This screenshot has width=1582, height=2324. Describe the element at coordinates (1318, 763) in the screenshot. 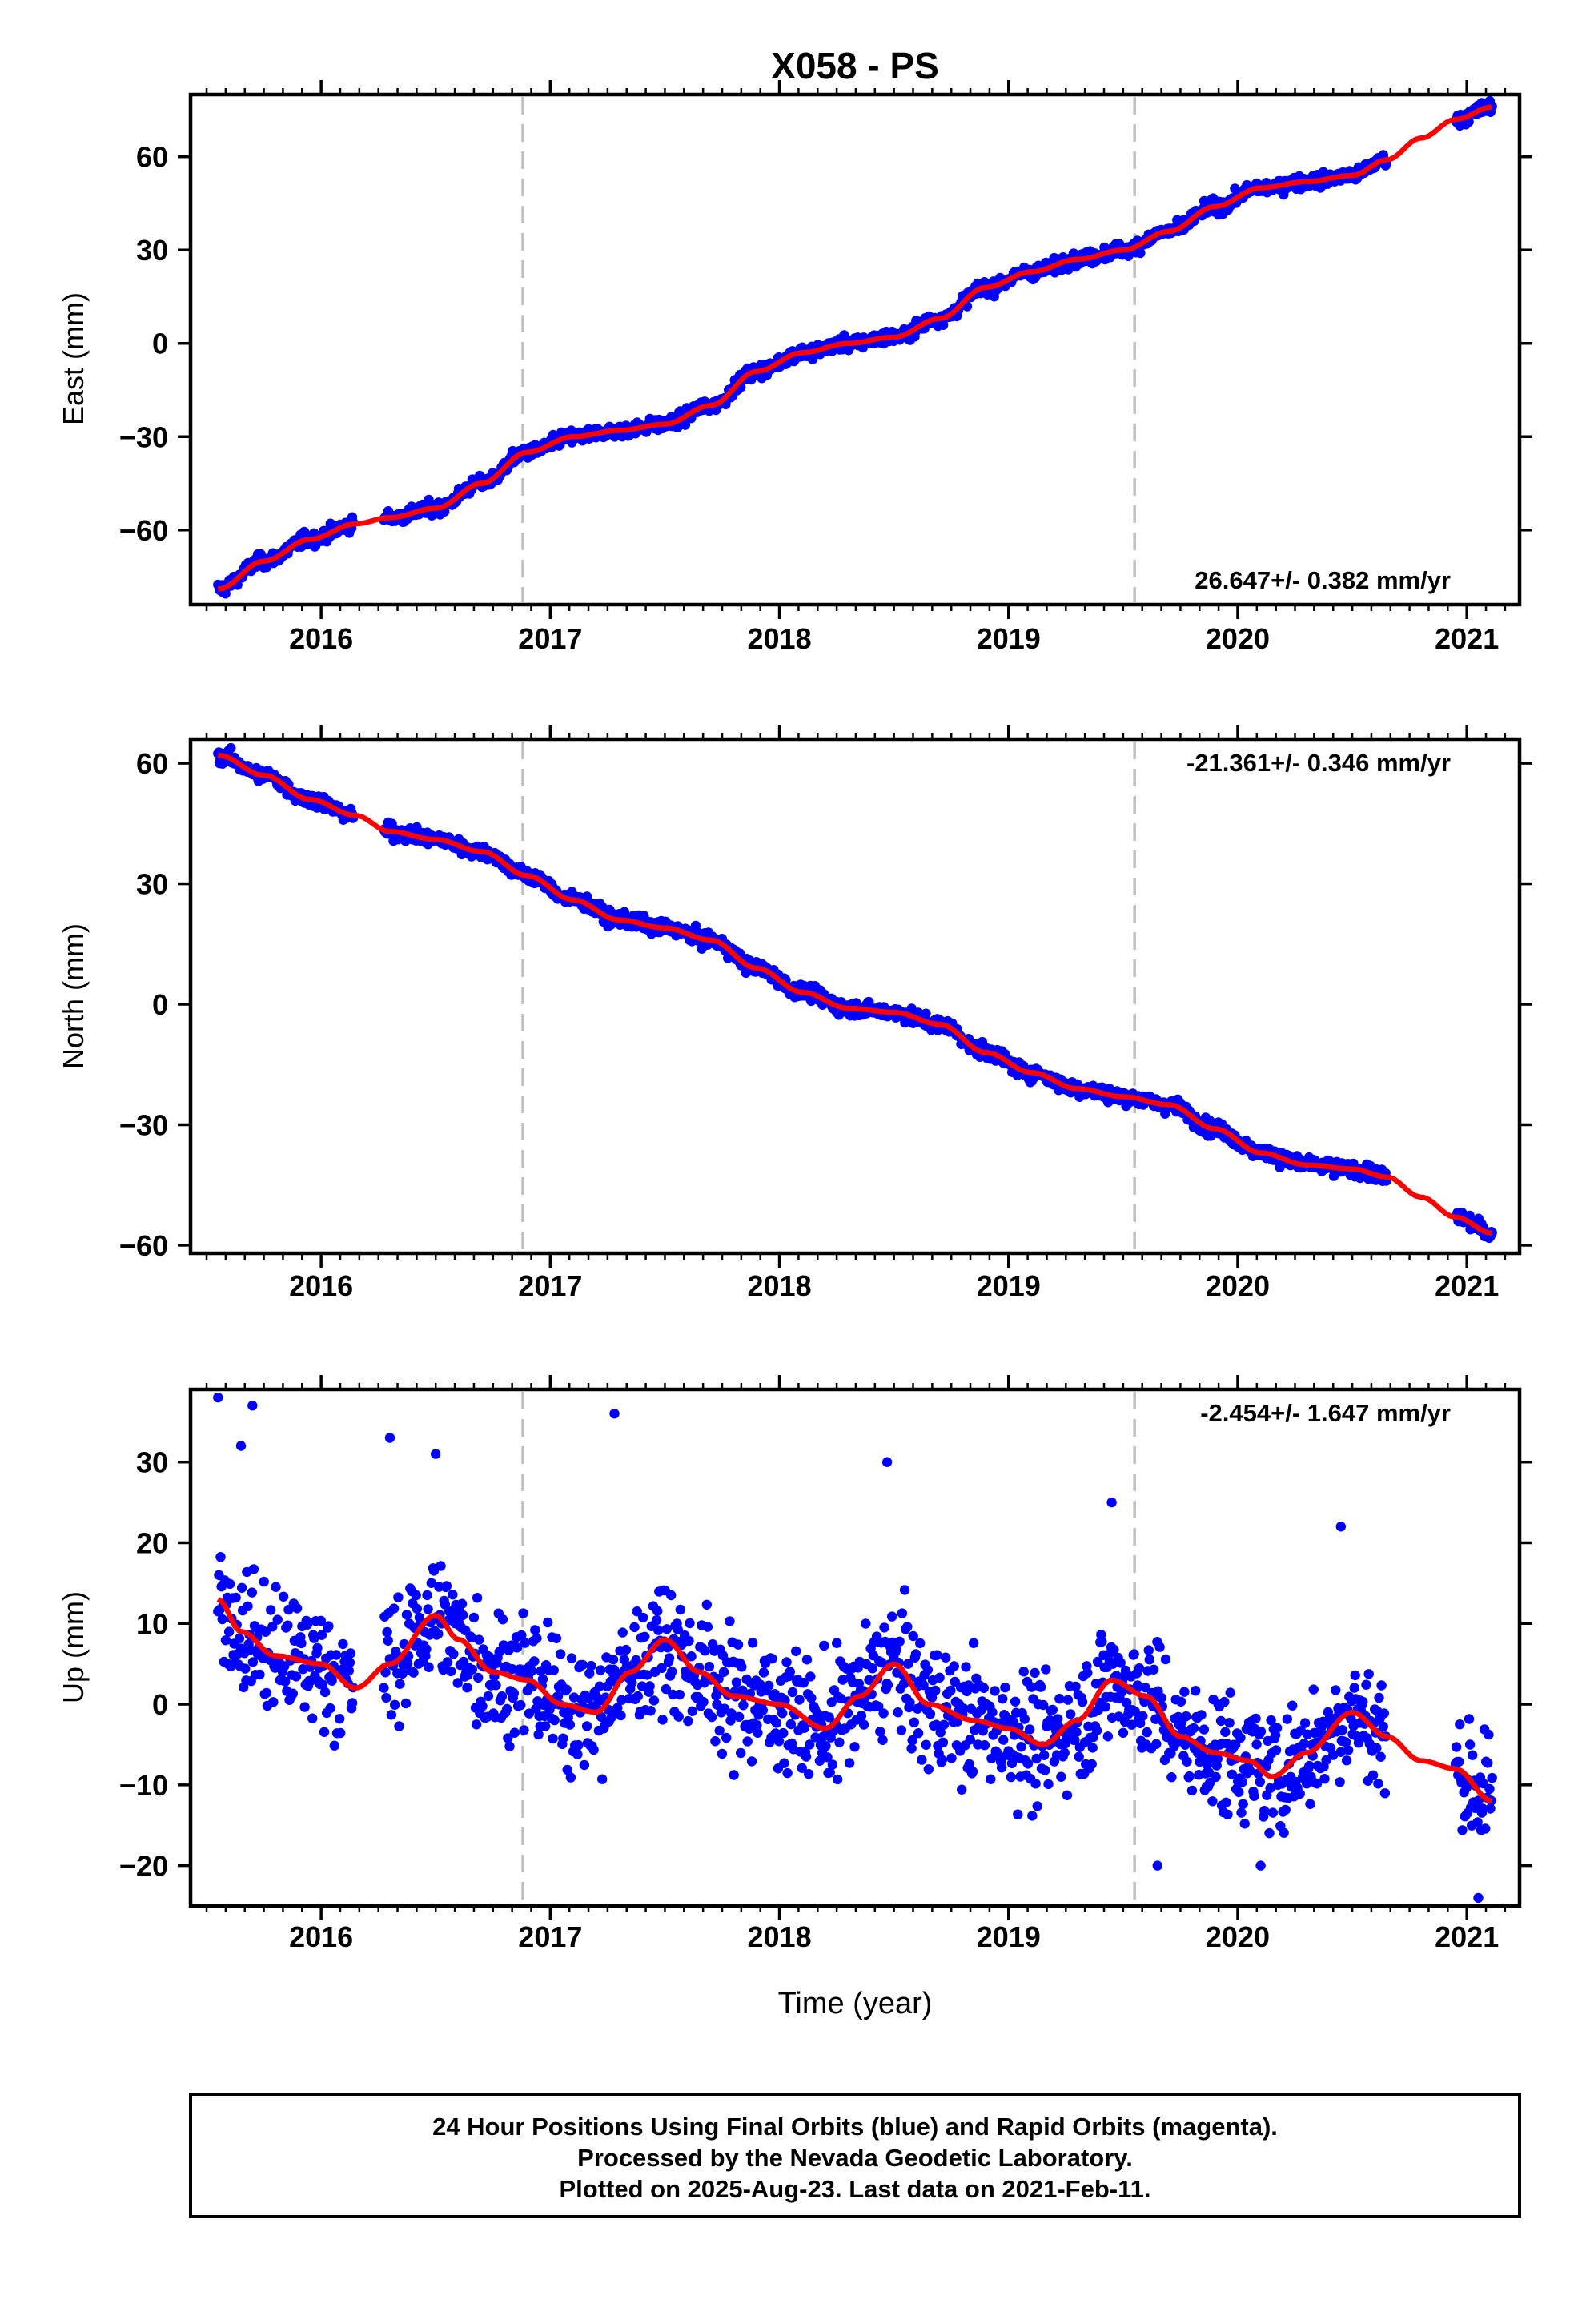

I see `rate-annotation-north: -21.361+/- 0.346 mm/yr` at that location.